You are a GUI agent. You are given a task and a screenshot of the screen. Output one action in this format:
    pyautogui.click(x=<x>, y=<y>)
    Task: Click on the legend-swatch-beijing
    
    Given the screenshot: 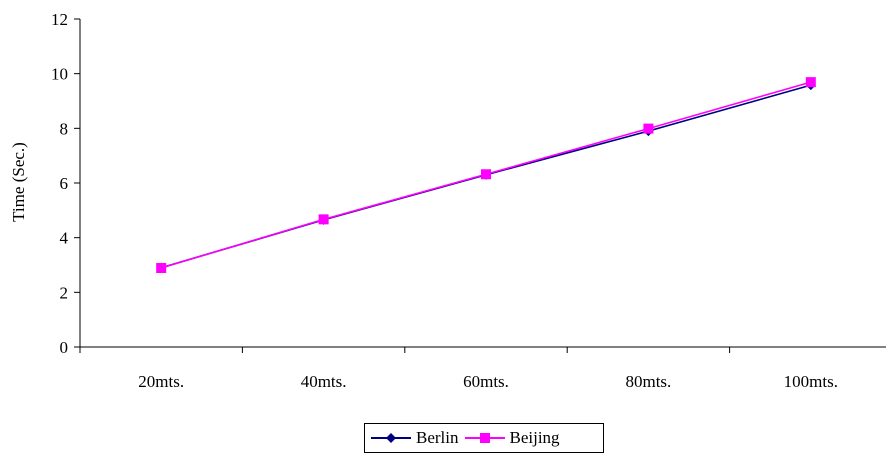 What is the action you would take?
    pyautogui.click(x=484, y=438)
    